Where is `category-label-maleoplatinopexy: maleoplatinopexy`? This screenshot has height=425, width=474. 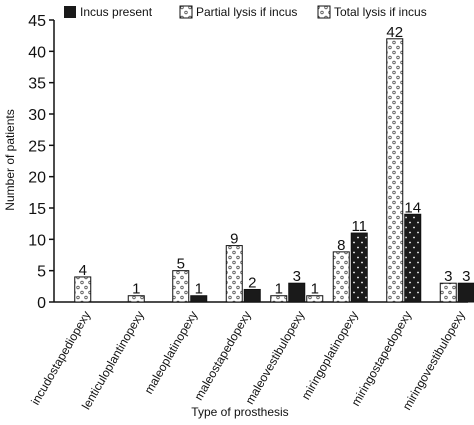 category-label-maleoplatinopexy: maleoplatinopexy is located at coordinates (171, 353).